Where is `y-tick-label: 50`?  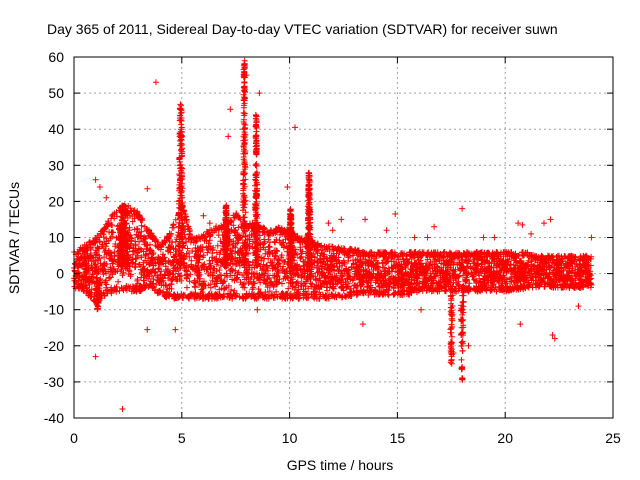 y-tick-label: 50 is located at coordinates (56, 93).